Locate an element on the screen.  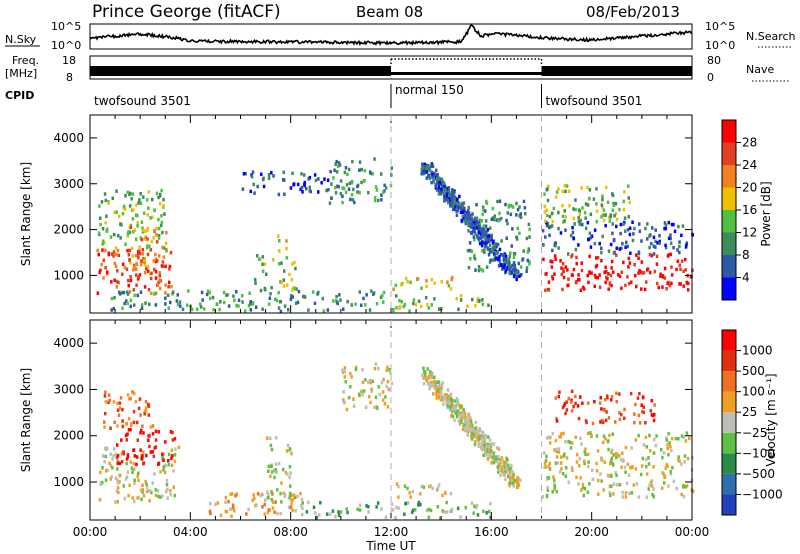
x-tick-label: 12:00 is located at coordinates (391, 532).